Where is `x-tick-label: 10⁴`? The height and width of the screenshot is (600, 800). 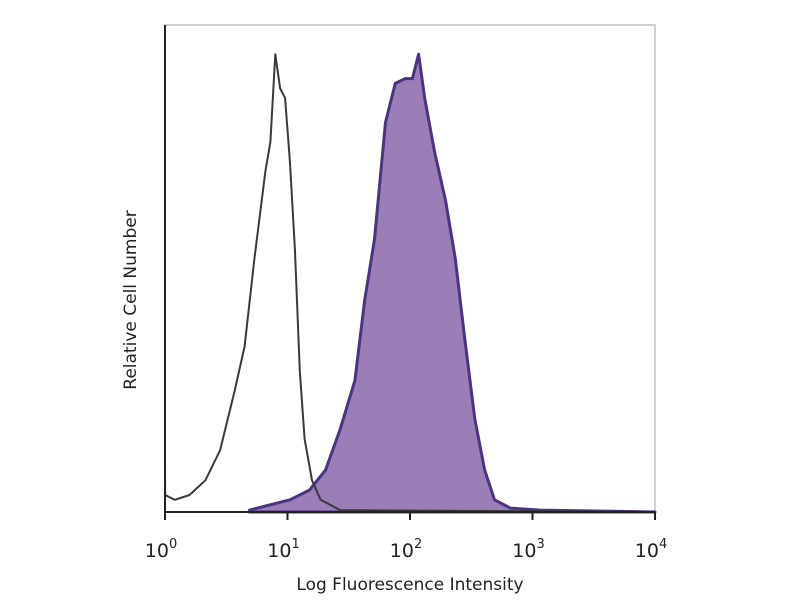 x-tick-label: 10⁴ is located at coordinates (651, 549).